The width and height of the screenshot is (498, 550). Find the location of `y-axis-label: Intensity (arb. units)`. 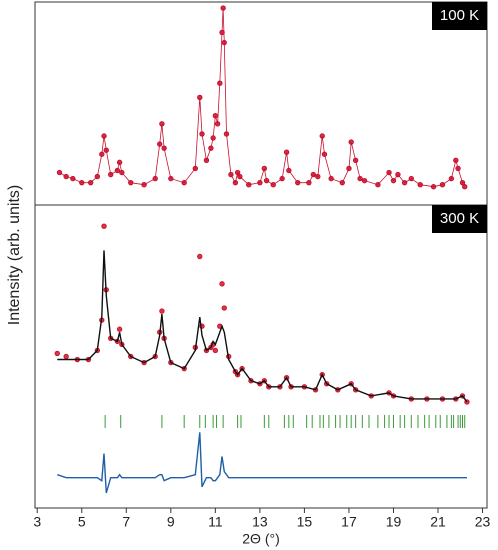

y-axis-label: Intensity (arb. units) is located at coordinates (14, 255).